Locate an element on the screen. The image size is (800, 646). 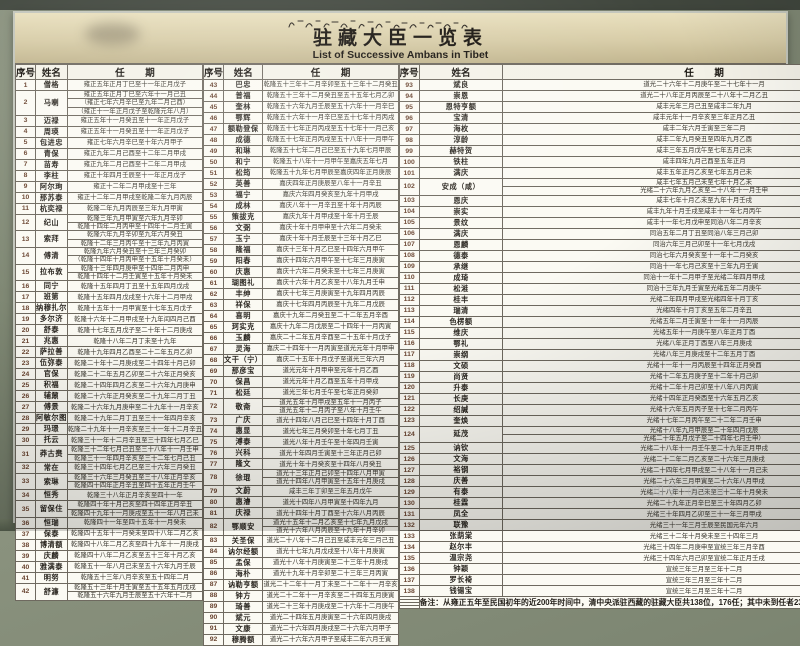
table-row: 82 鄂顺安 道光十五年十二月乙亥至十七年九月戊戌 is located at coordinates (300, 527).